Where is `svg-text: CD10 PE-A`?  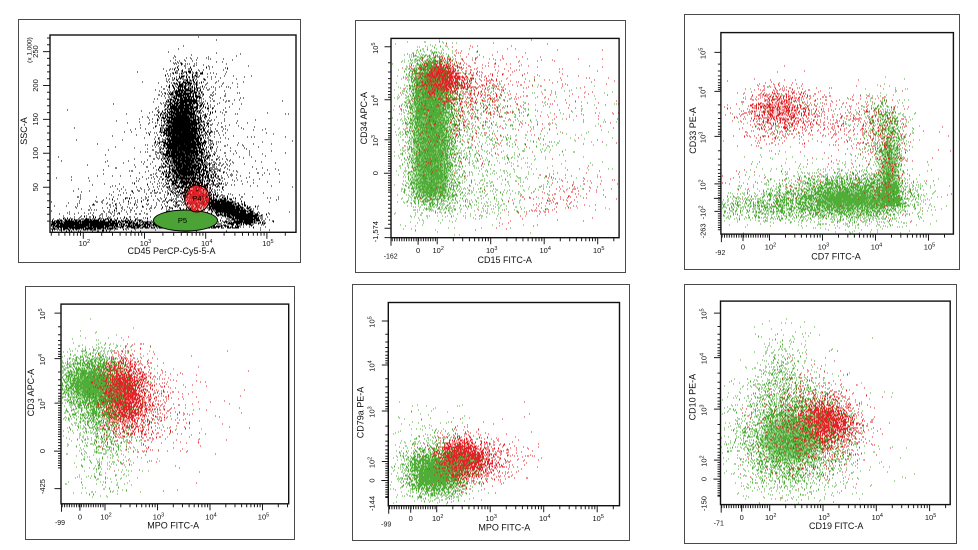
svg-text: CD10 PE-A is located at coordinates (692, 397).